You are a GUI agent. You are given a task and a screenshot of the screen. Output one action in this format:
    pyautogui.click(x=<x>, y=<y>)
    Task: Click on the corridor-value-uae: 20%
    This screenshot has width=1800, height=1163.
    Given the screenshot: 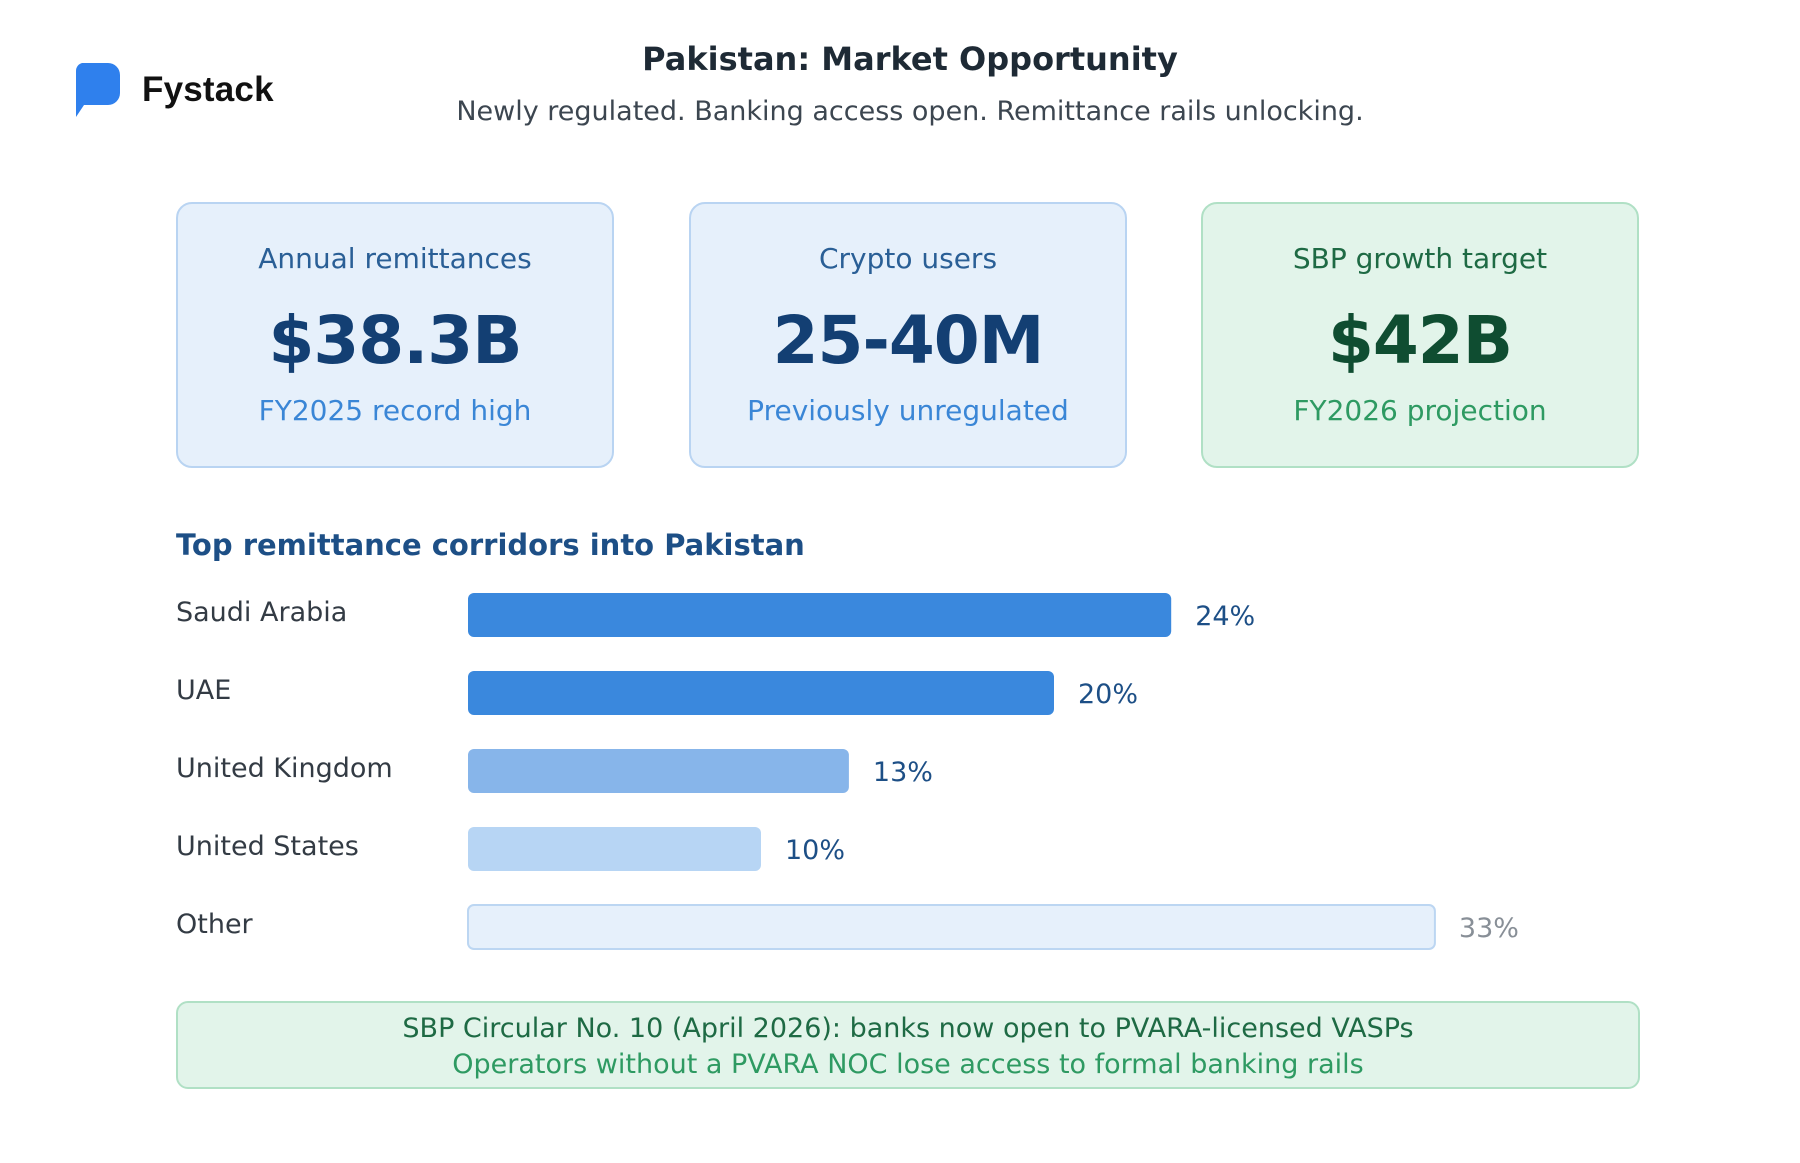 What is the action you would take?
    pyautogui.click(x=1108, y=694)
    